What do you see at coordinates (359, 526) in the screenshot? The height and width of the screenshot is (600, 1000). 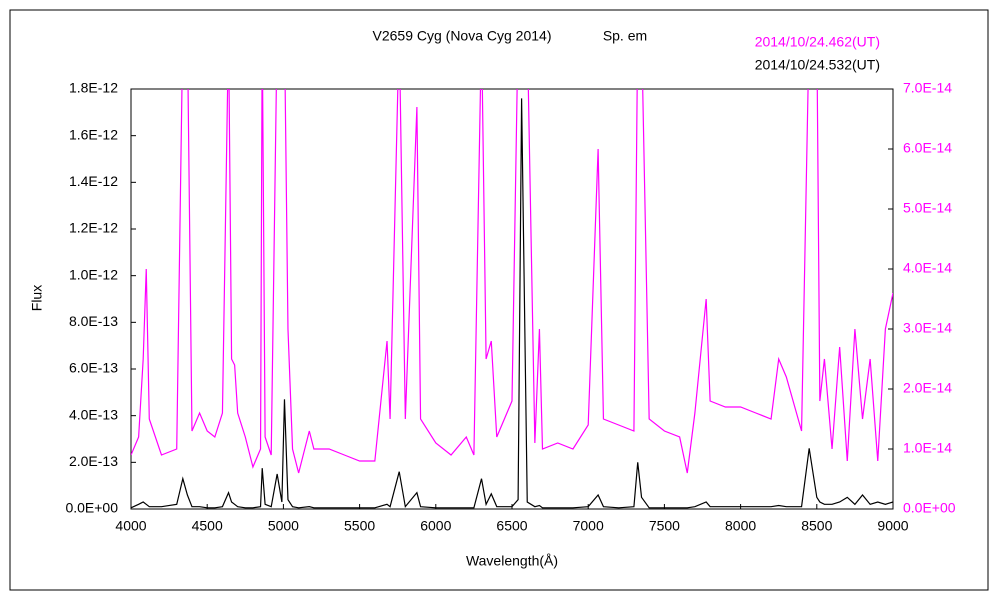 I see `x-tick-label: 5500` at bounding box center [359, 526].